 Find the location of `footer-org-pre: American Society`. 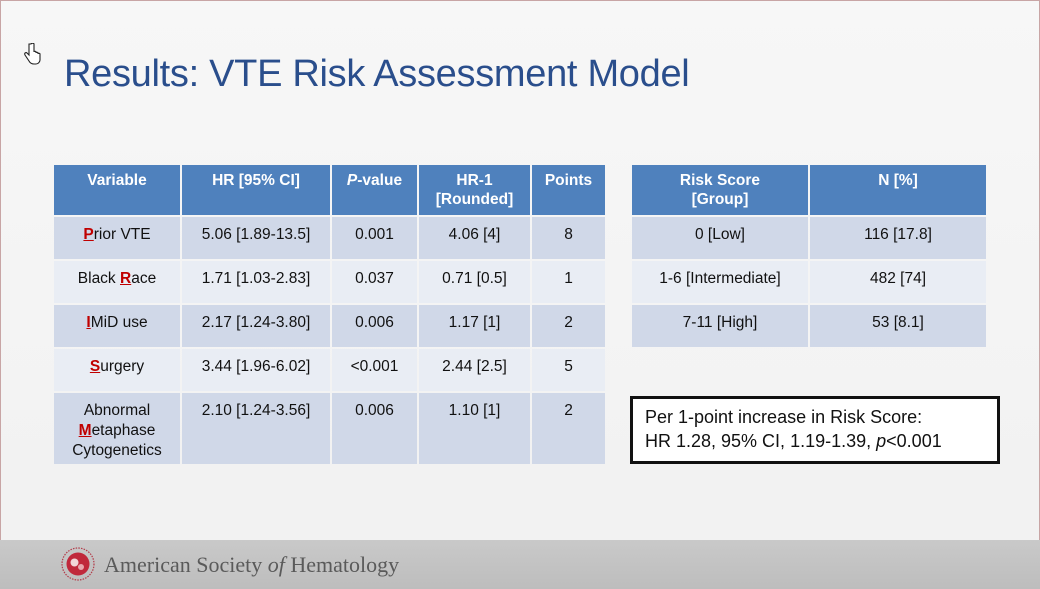

footer-org-pre: American Society is located at coordinates (186, 564).